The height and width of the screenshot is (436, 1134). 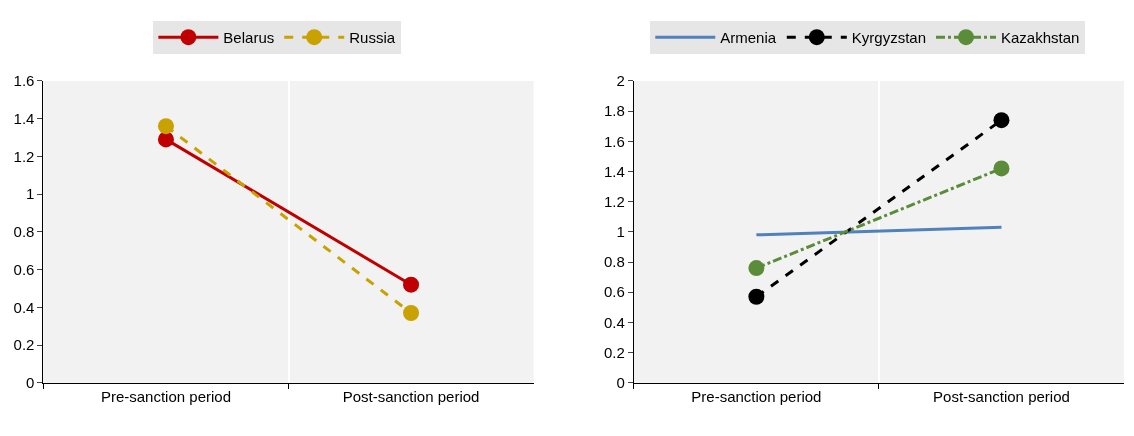 I want to click on legend-label: Kazakhstan, so click(x=1040, y=38).